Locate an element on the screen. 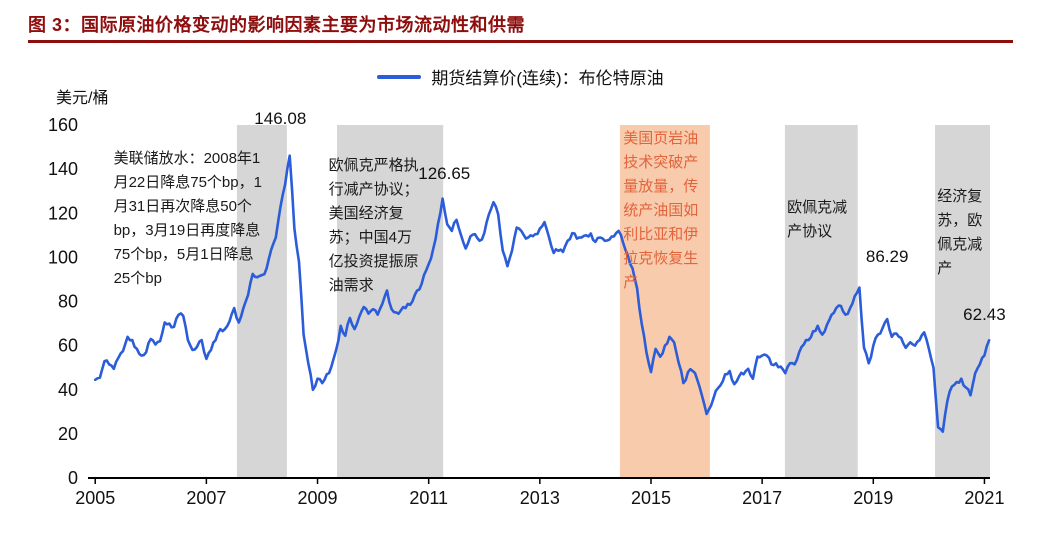 The image size is (1041, 534). y-tick-label: 80 is located at coordinates (68, 302).